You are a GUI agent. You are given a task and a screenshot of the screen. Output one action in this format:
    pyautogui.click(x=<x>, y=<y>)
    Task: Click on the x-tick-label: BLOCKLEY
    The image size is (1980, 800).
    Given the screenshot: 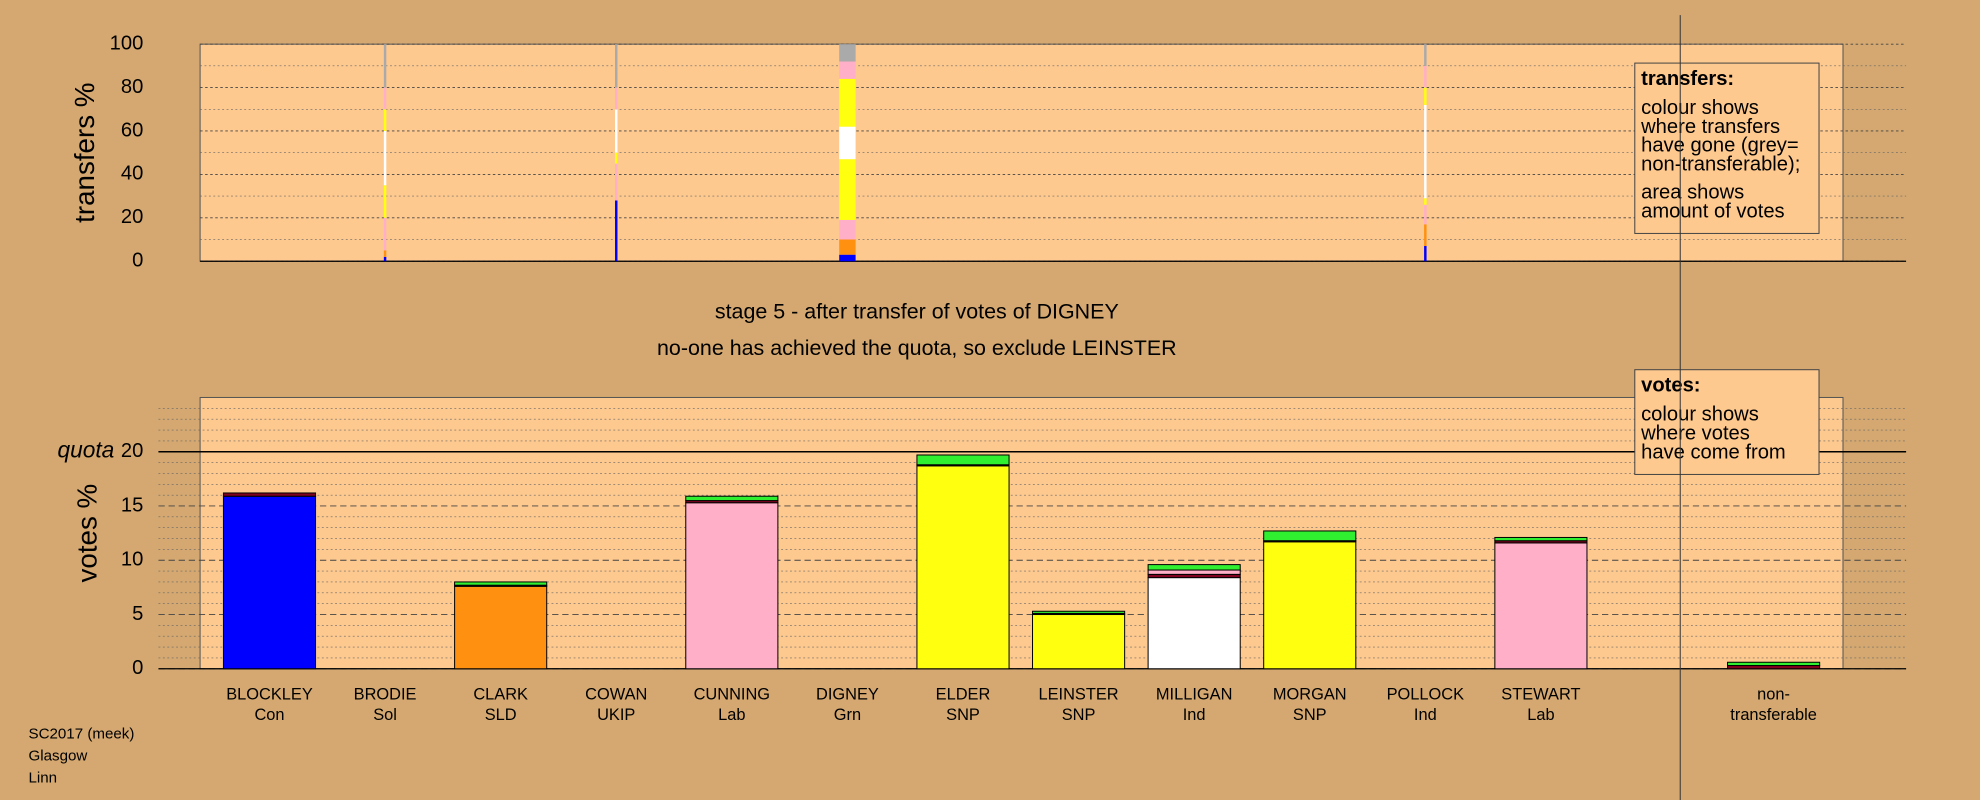 What is the action you would take?
    pyautogui.click(x=269, y=695)
    